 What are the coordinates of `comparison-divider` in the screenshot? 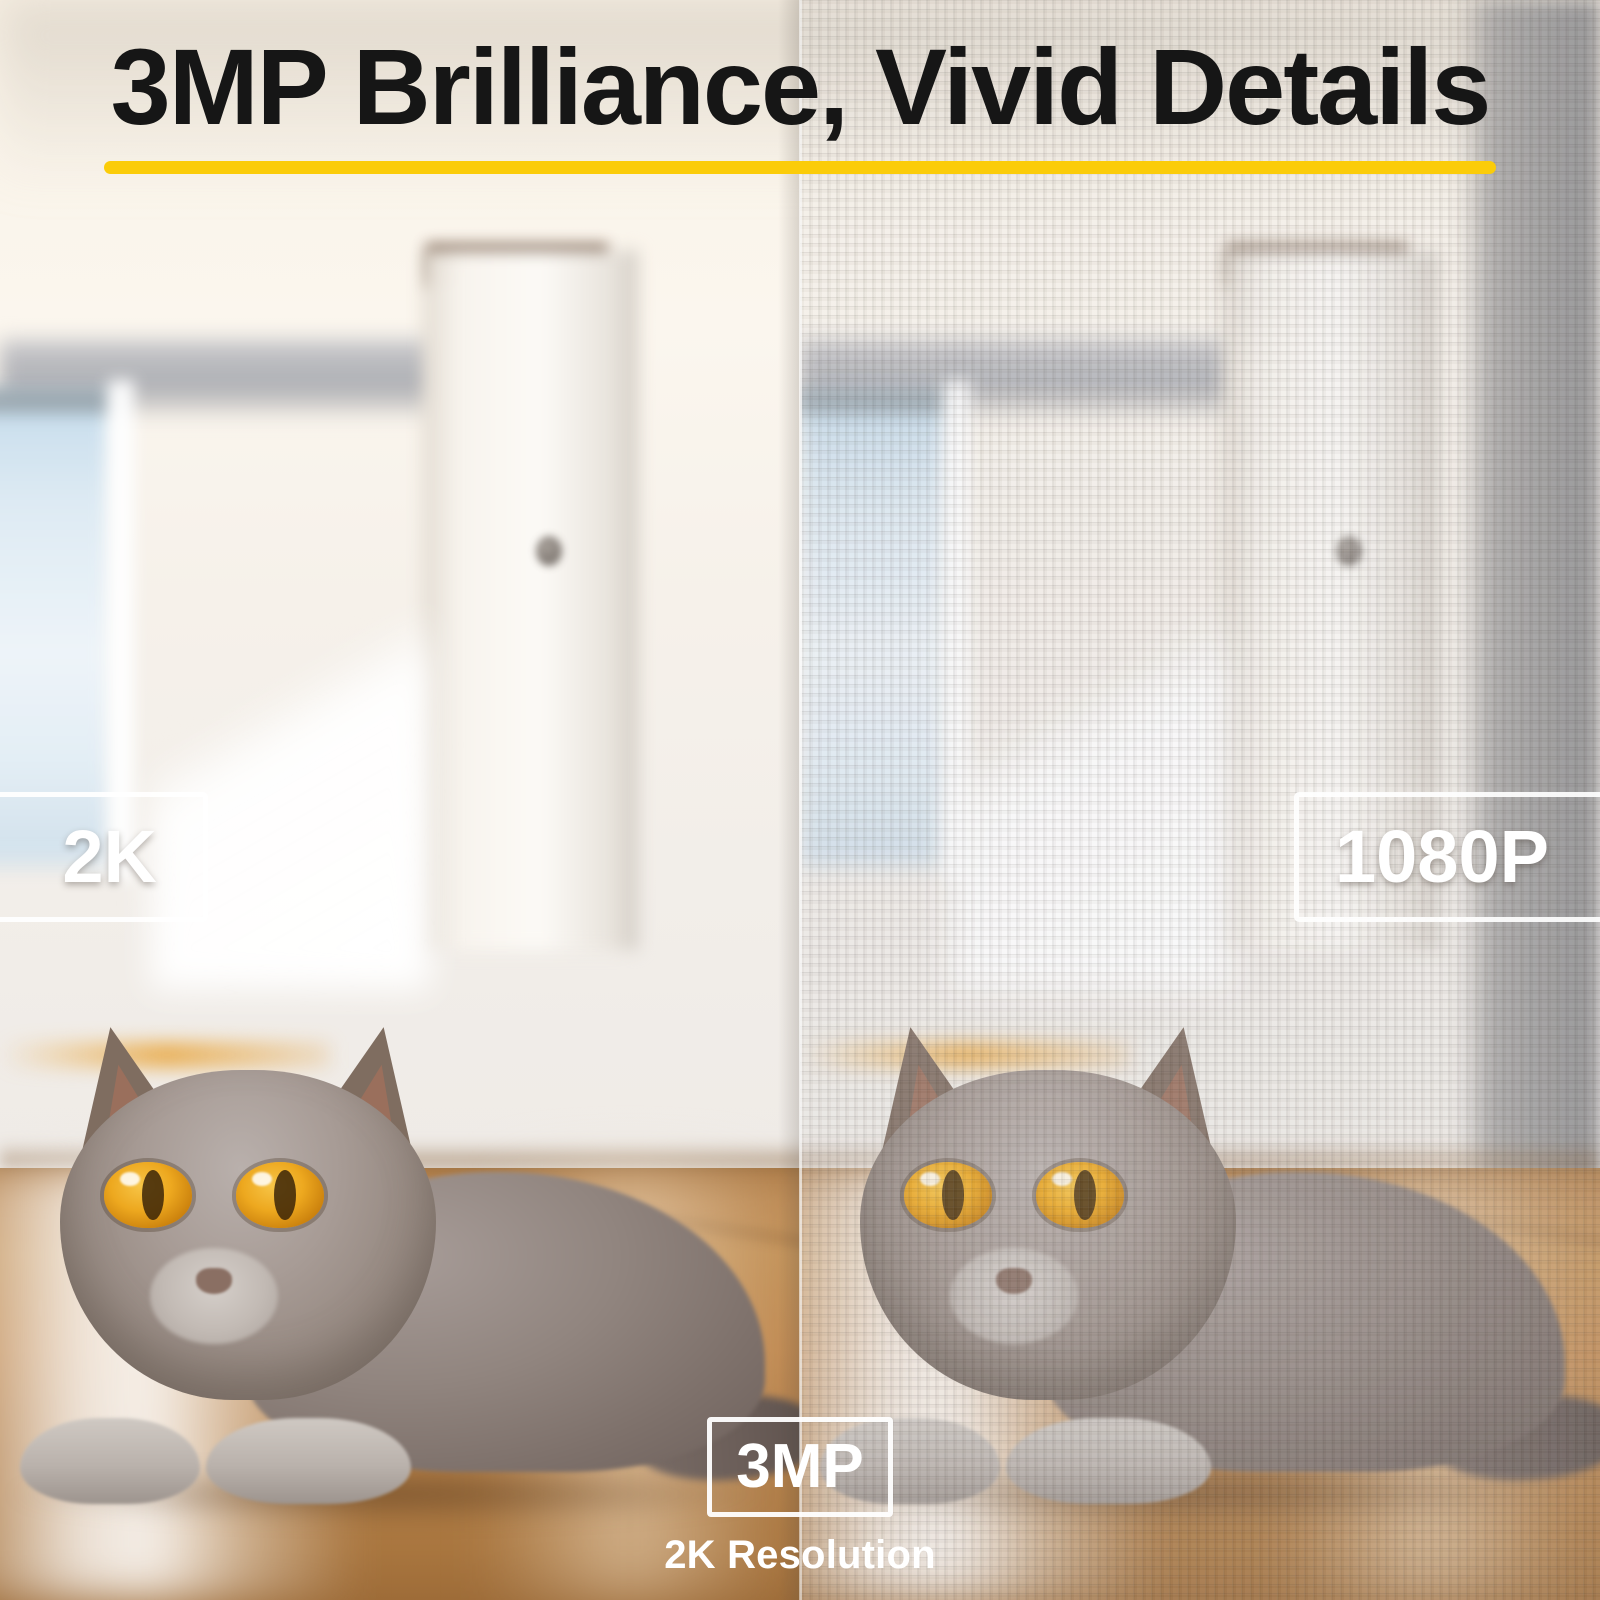 It's located at (800, 800).